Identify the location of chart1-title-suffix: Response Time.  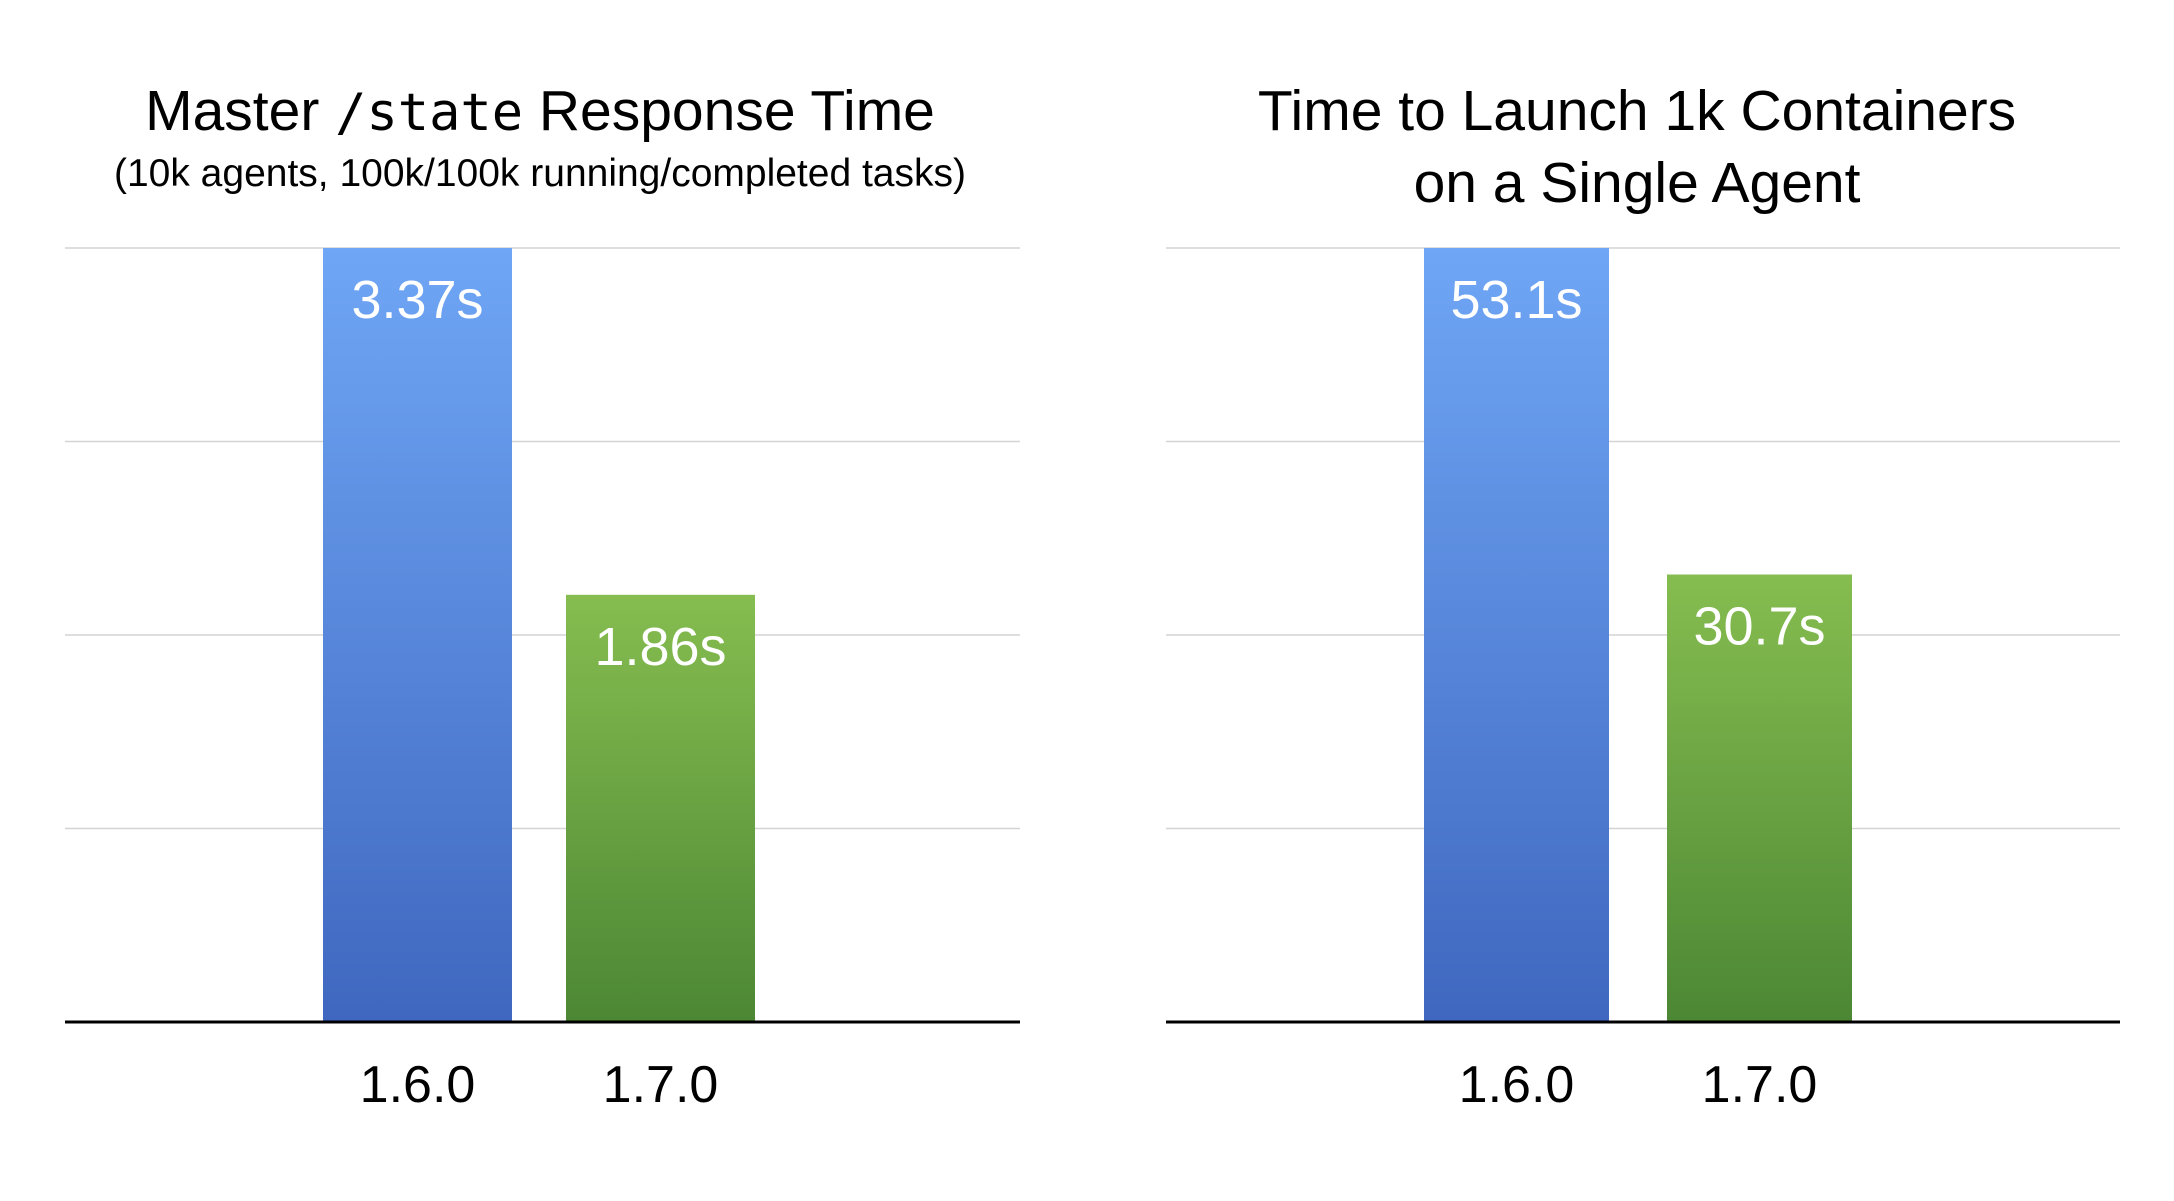
(729, 111).